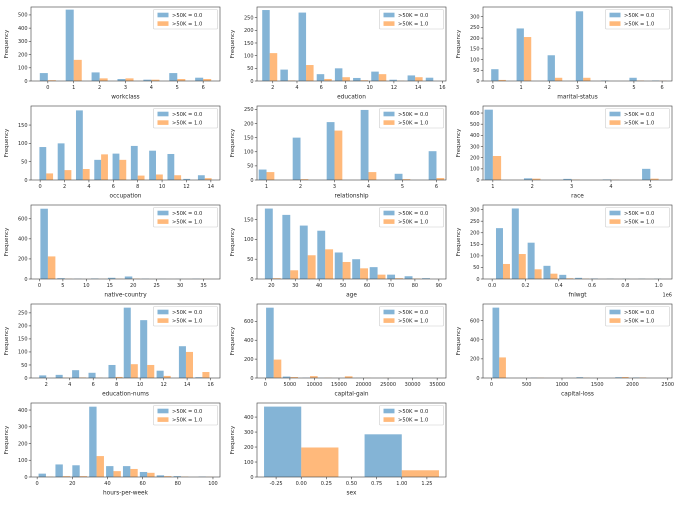 This screenshot has height=505, width=680. Describe the element at coordinates (351, 98) in the screenshot. I see `x-axis-label: education` at that location.